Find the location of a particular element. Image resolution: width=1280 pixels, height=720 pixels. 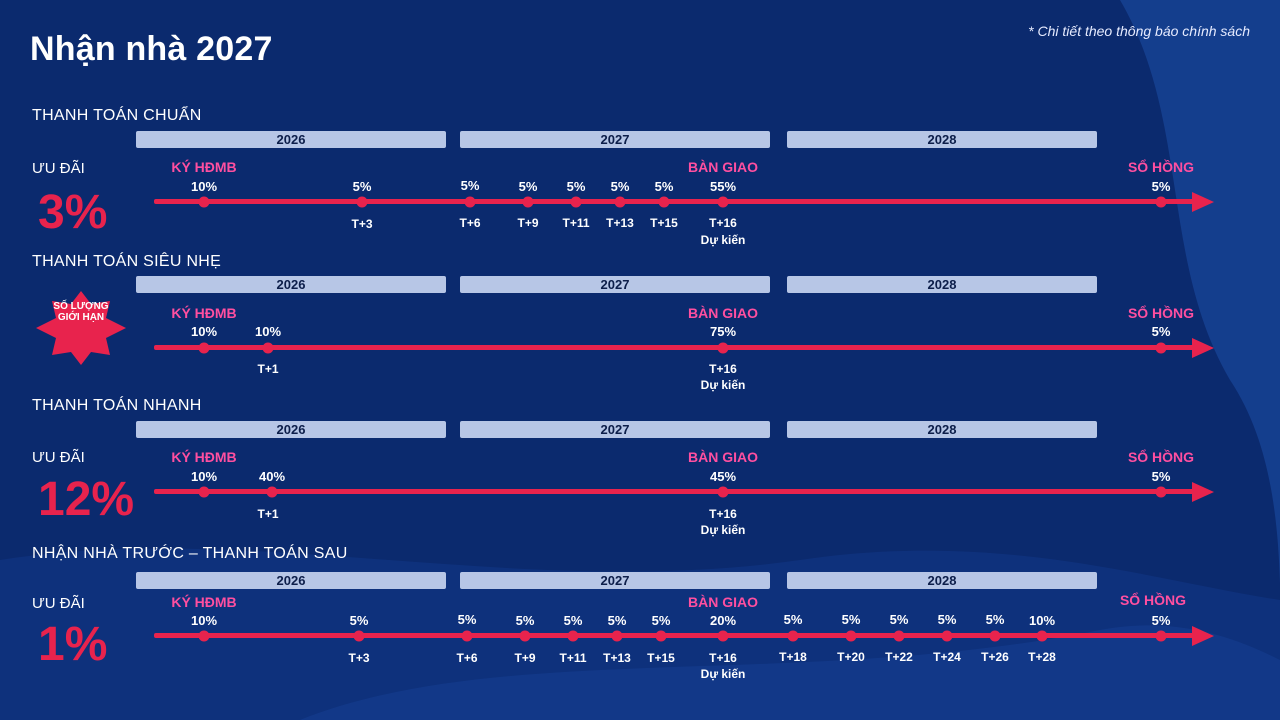

payment-month: T+6 is located at coordinates (470, 223).